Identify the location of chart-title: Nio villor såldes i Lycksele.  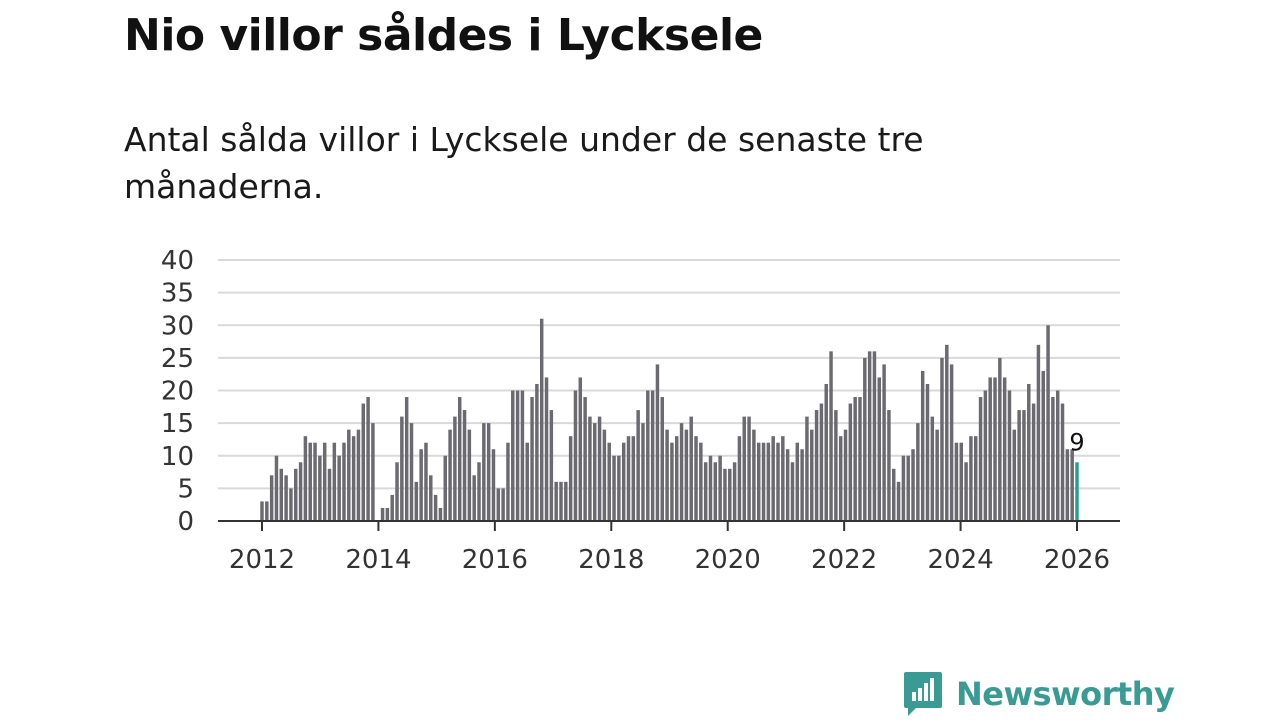
(443, 35).